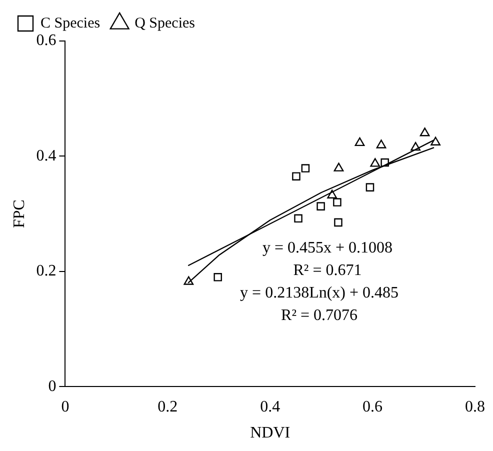  Describe the element at coordinates (46, 155) in the screenshot. I see `y-tick-label: 0.4` at that location.